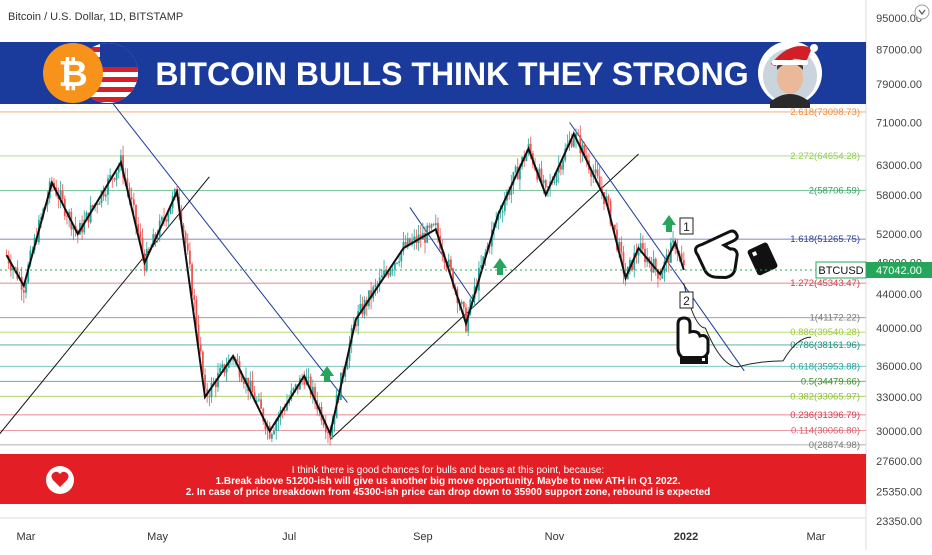  What do you see at coordinates (899, 295) in the screenshot?
I see `y-tick-label: 44000.00` at bounding box center [899, 295].